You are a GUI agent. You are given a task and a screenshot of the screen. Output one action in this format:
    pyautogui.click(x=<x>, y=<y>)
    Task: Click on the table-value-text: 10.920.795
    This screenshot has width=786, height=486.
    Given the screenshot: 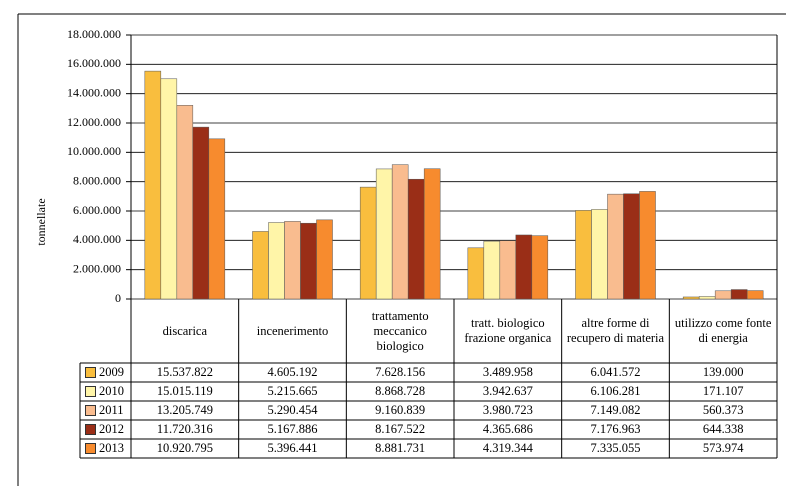 What is the action you would take?
    pyautogui.click(x=184, y=448)
    